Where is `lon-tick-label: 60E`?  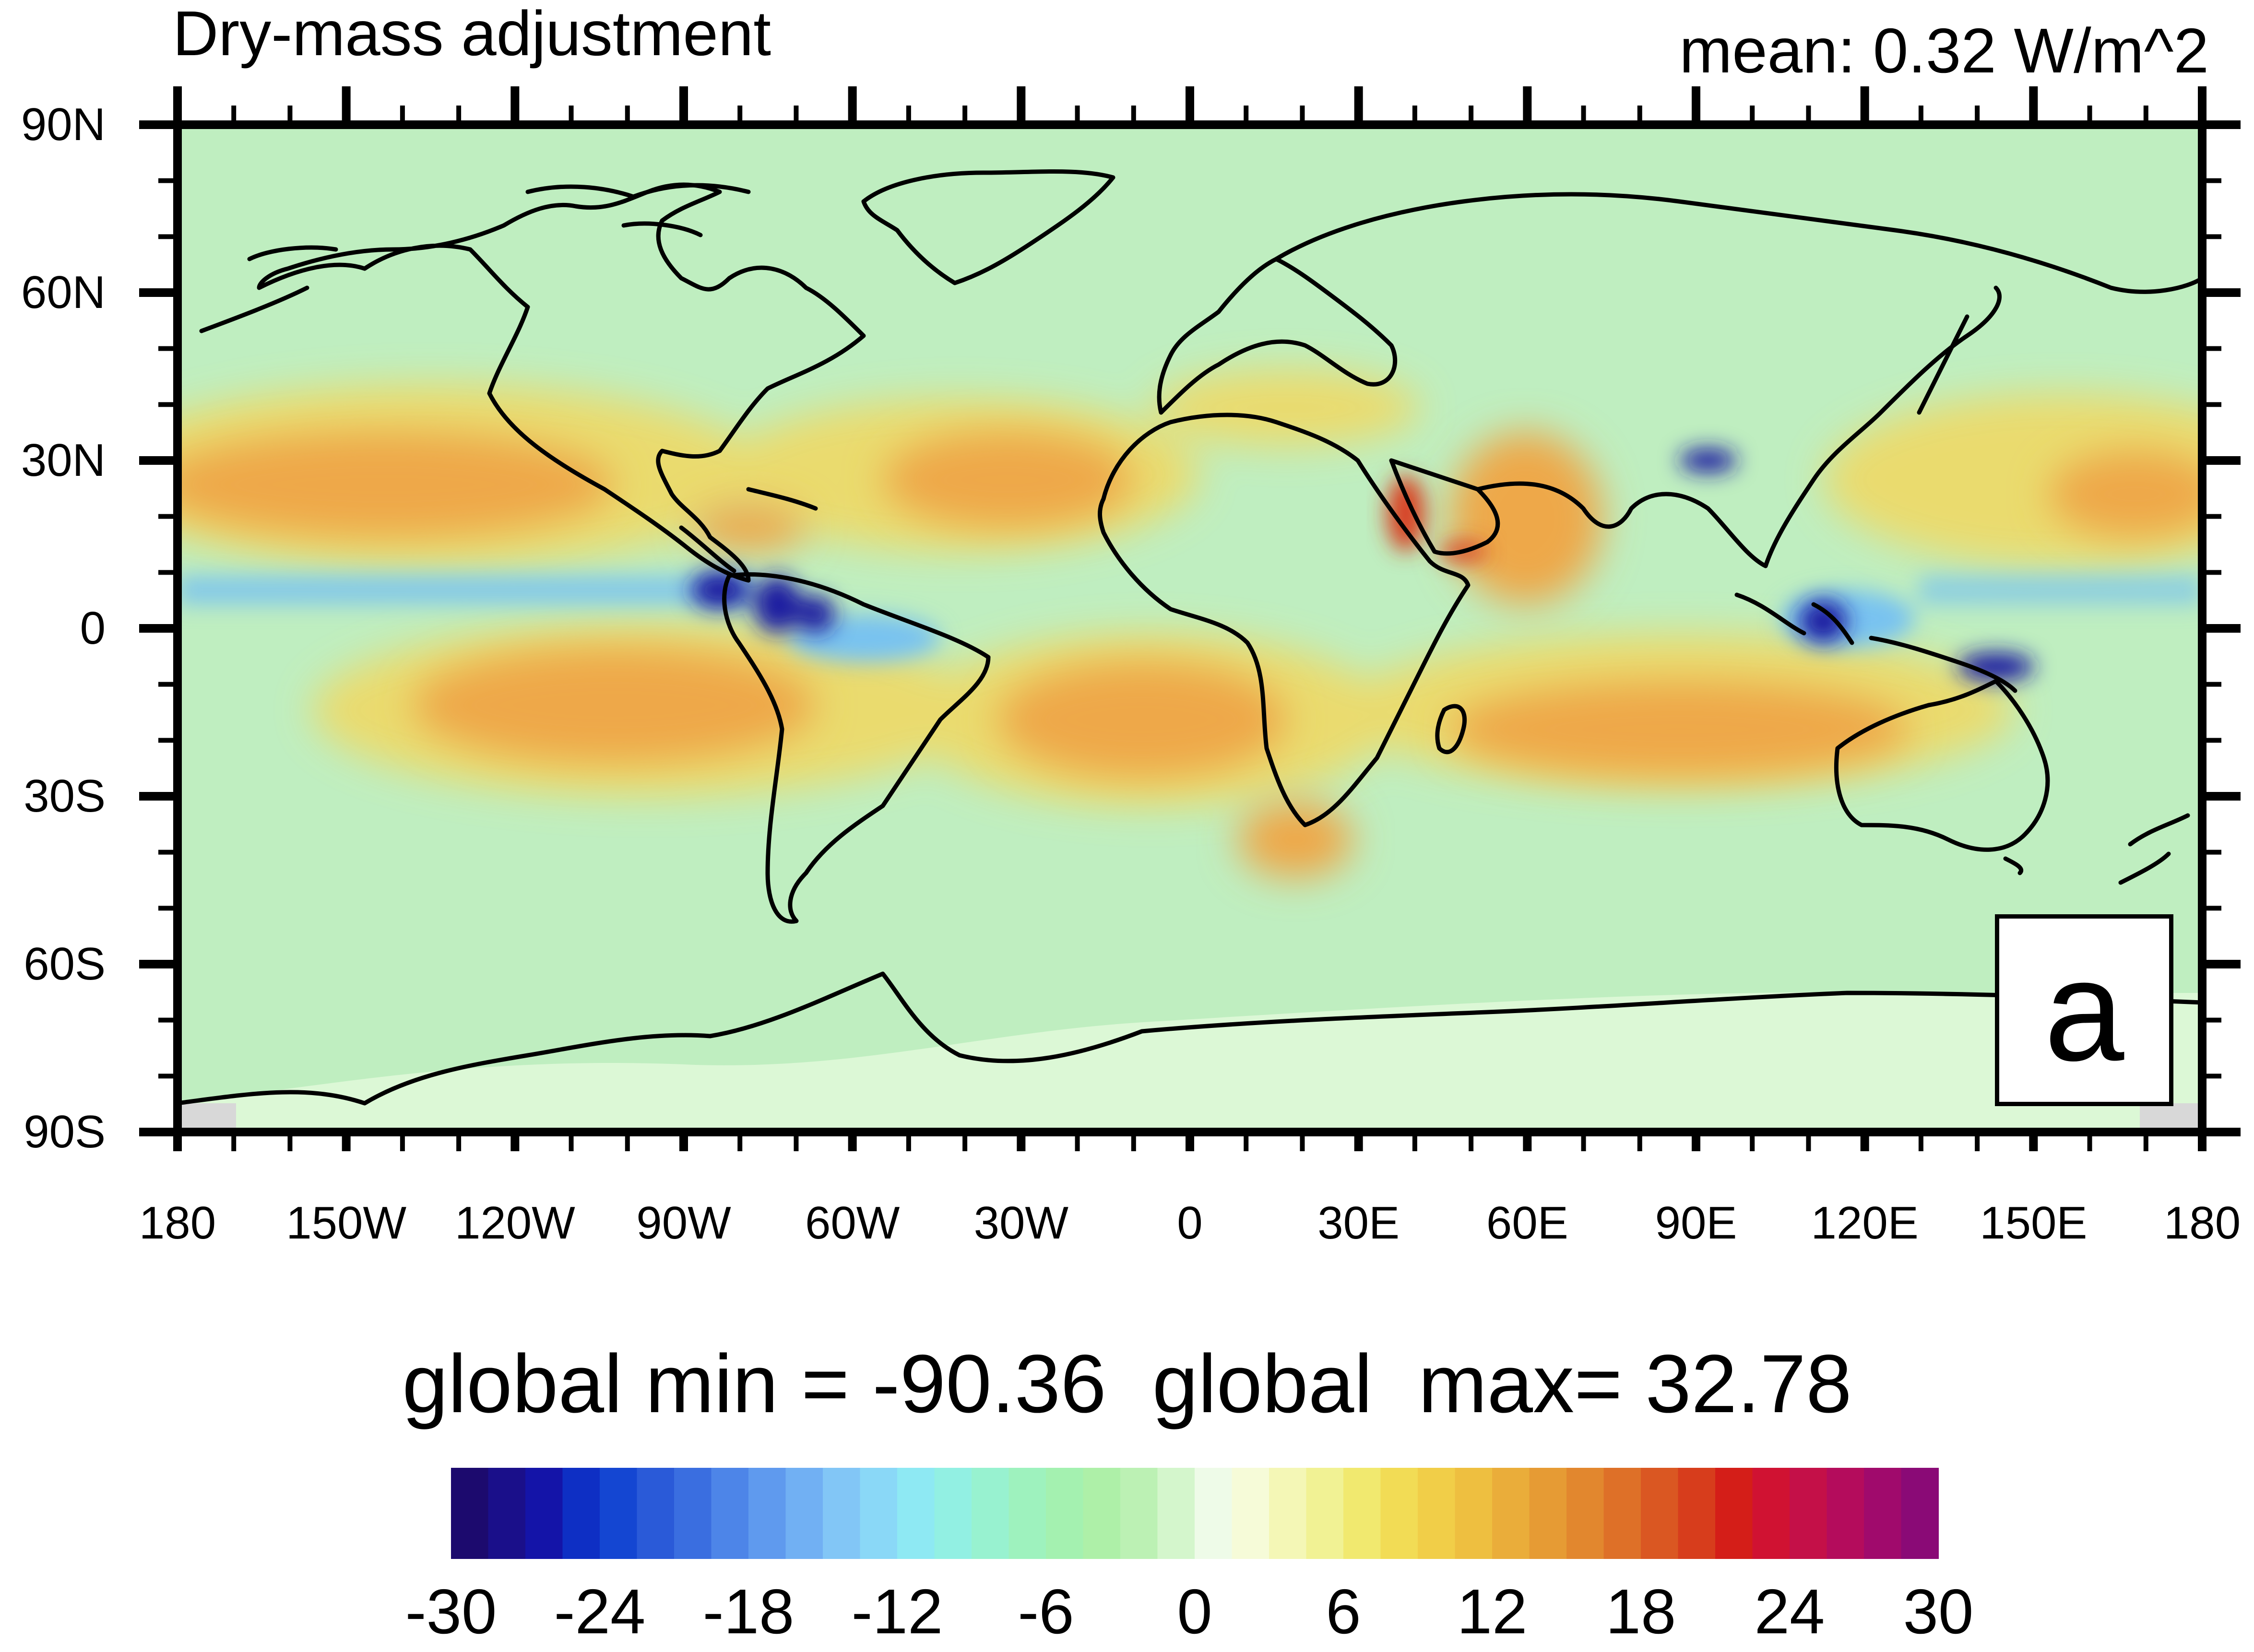 lon-tick-label: 60E is located at coordinates (1527, 1223).